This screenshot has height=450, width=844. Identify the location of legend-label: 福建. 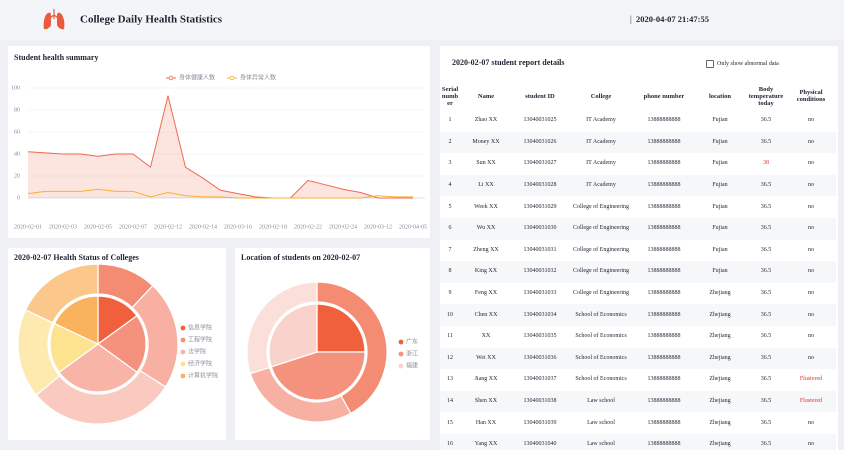
(412, 365).